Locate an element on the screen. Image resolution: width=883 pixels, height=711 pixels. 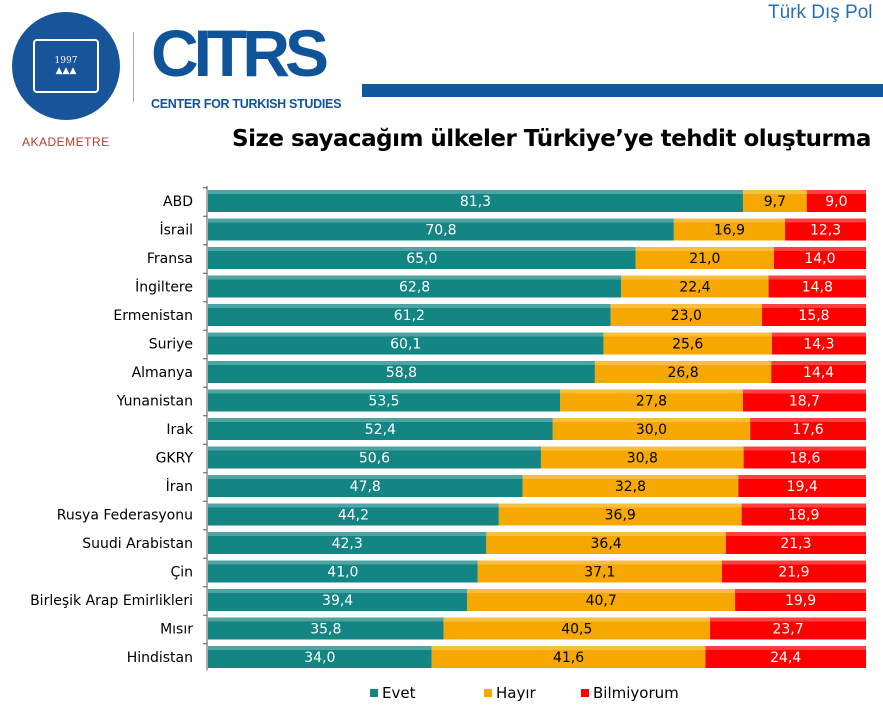
data-label: 26,8 is located at coordinates (682, 373).